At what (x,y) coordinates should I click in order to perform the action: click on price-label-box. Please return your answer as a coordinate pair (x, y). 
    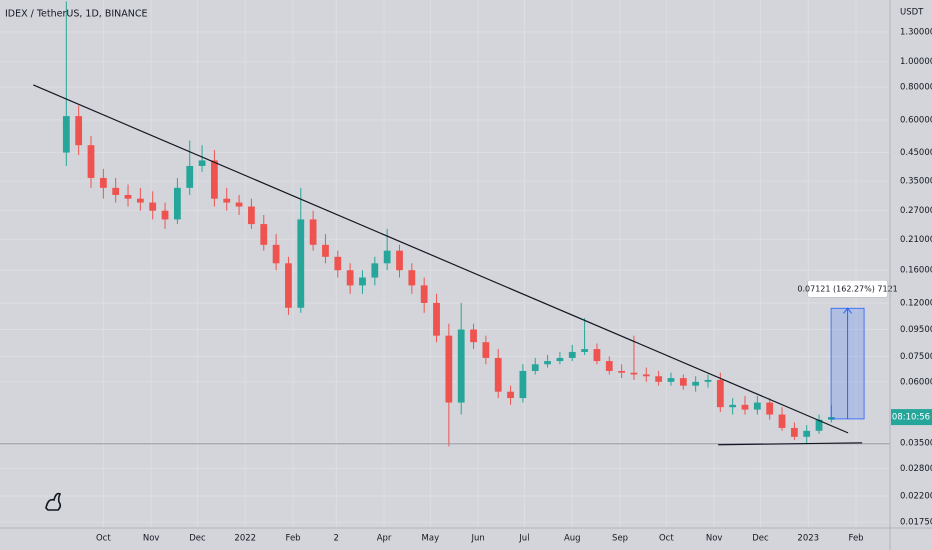
    Looking at the image, I should click on (911, 417).